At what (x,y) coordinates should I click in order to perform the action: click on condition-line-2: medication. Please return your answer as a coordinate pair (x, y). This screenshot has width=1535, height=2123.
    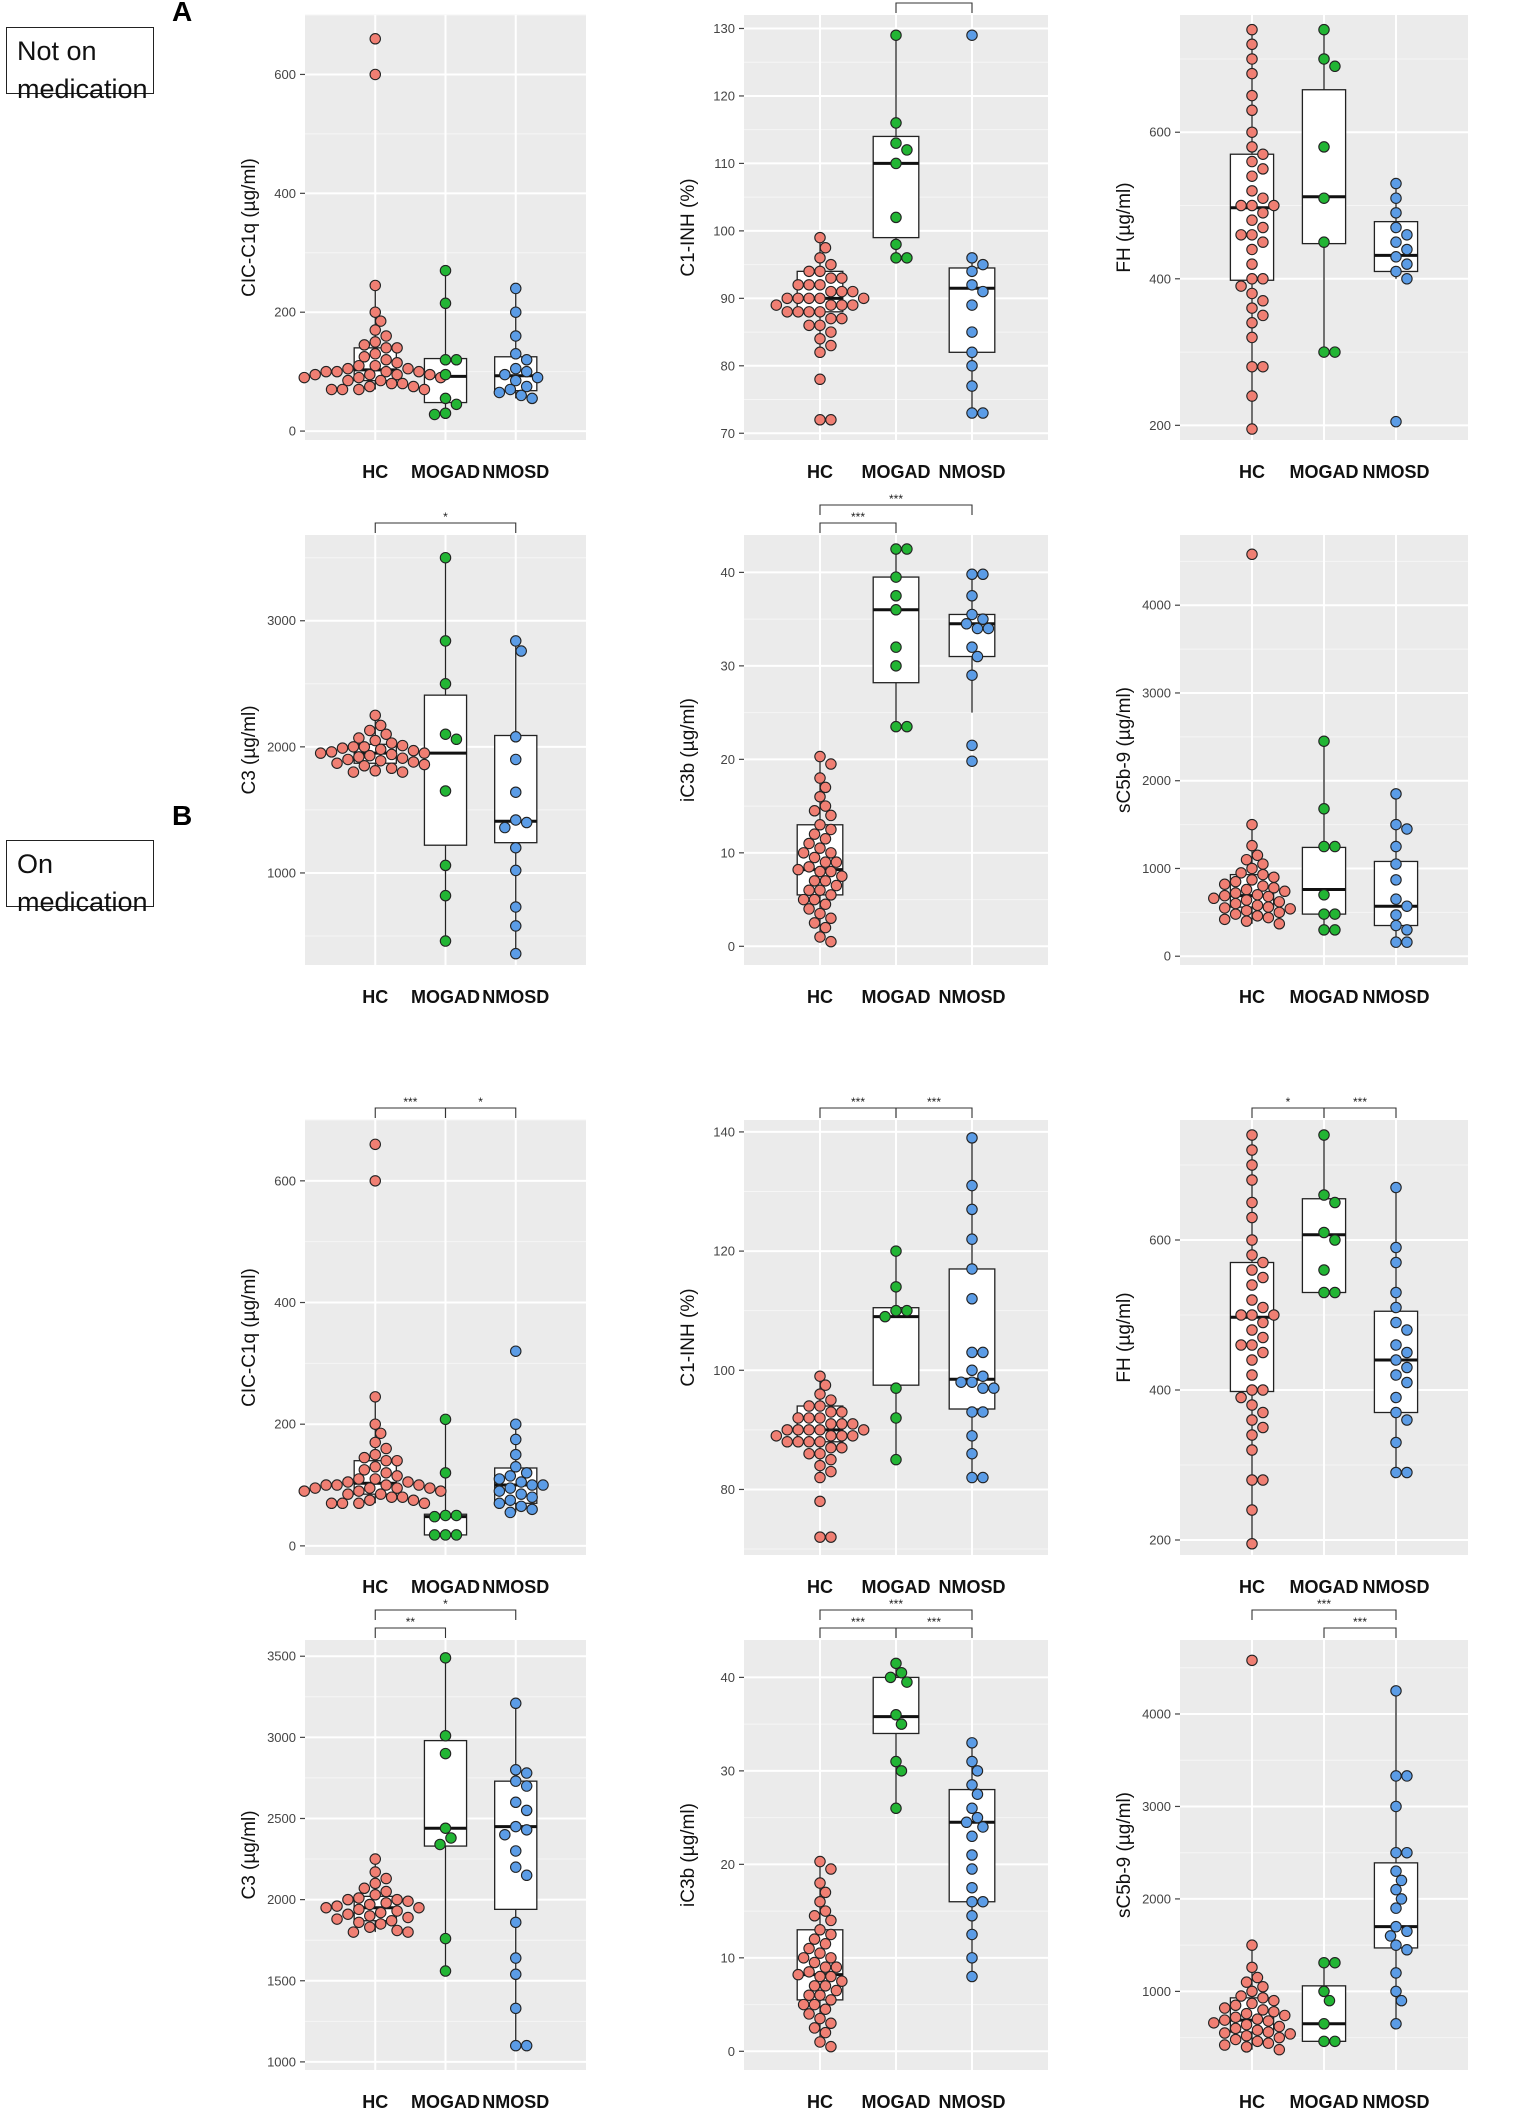
    Looking at the image, I should click on (82, 902).